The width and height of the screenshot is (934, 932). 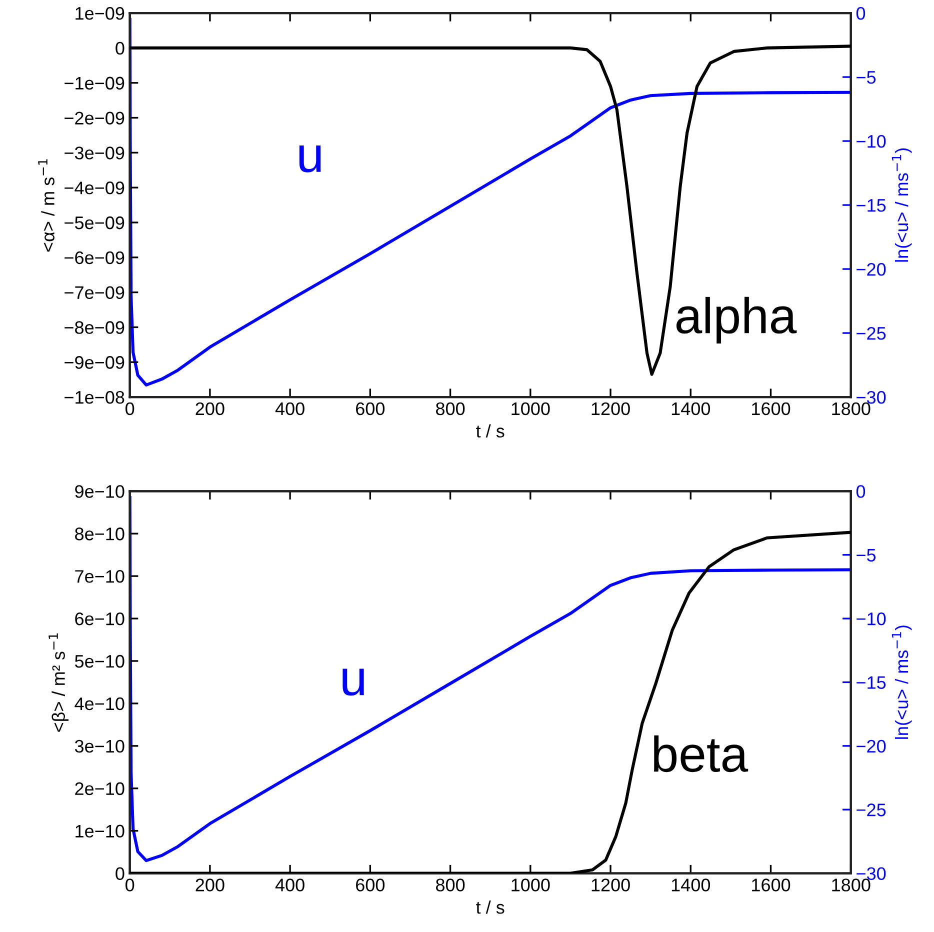 What do you see at coordinates (99, 746) in the screenshot?
I see `y-tick-label: 3e−10` at bounding box center [99, 746].